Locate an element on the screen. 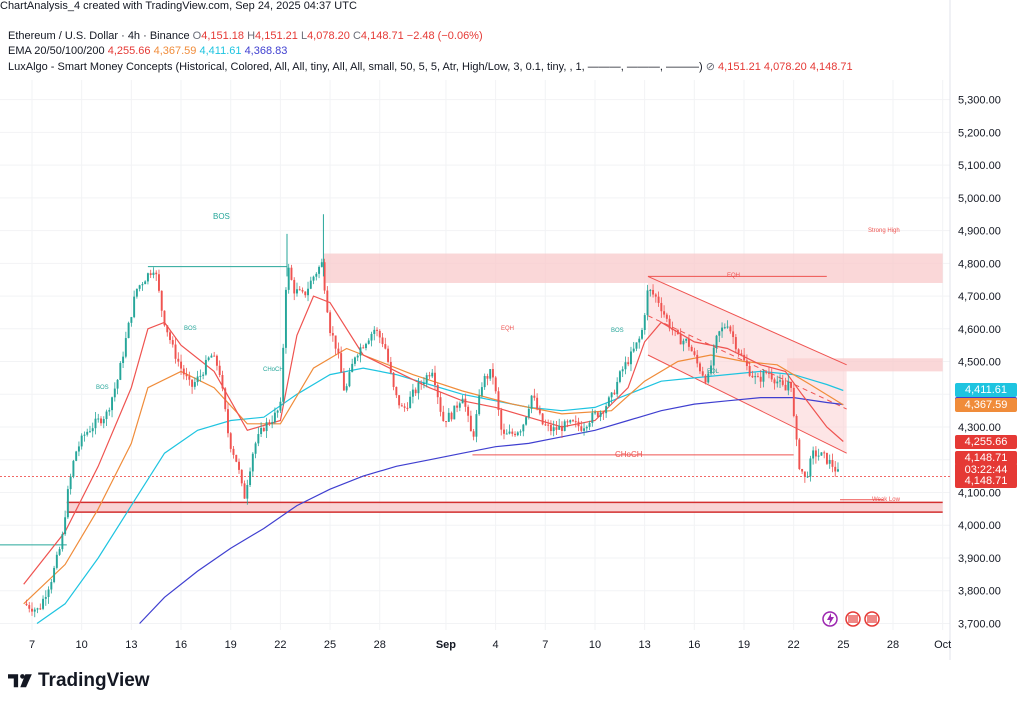 The width and height of the screenshot is (1024, 706). event-icons is located at coordinates (851, 619).